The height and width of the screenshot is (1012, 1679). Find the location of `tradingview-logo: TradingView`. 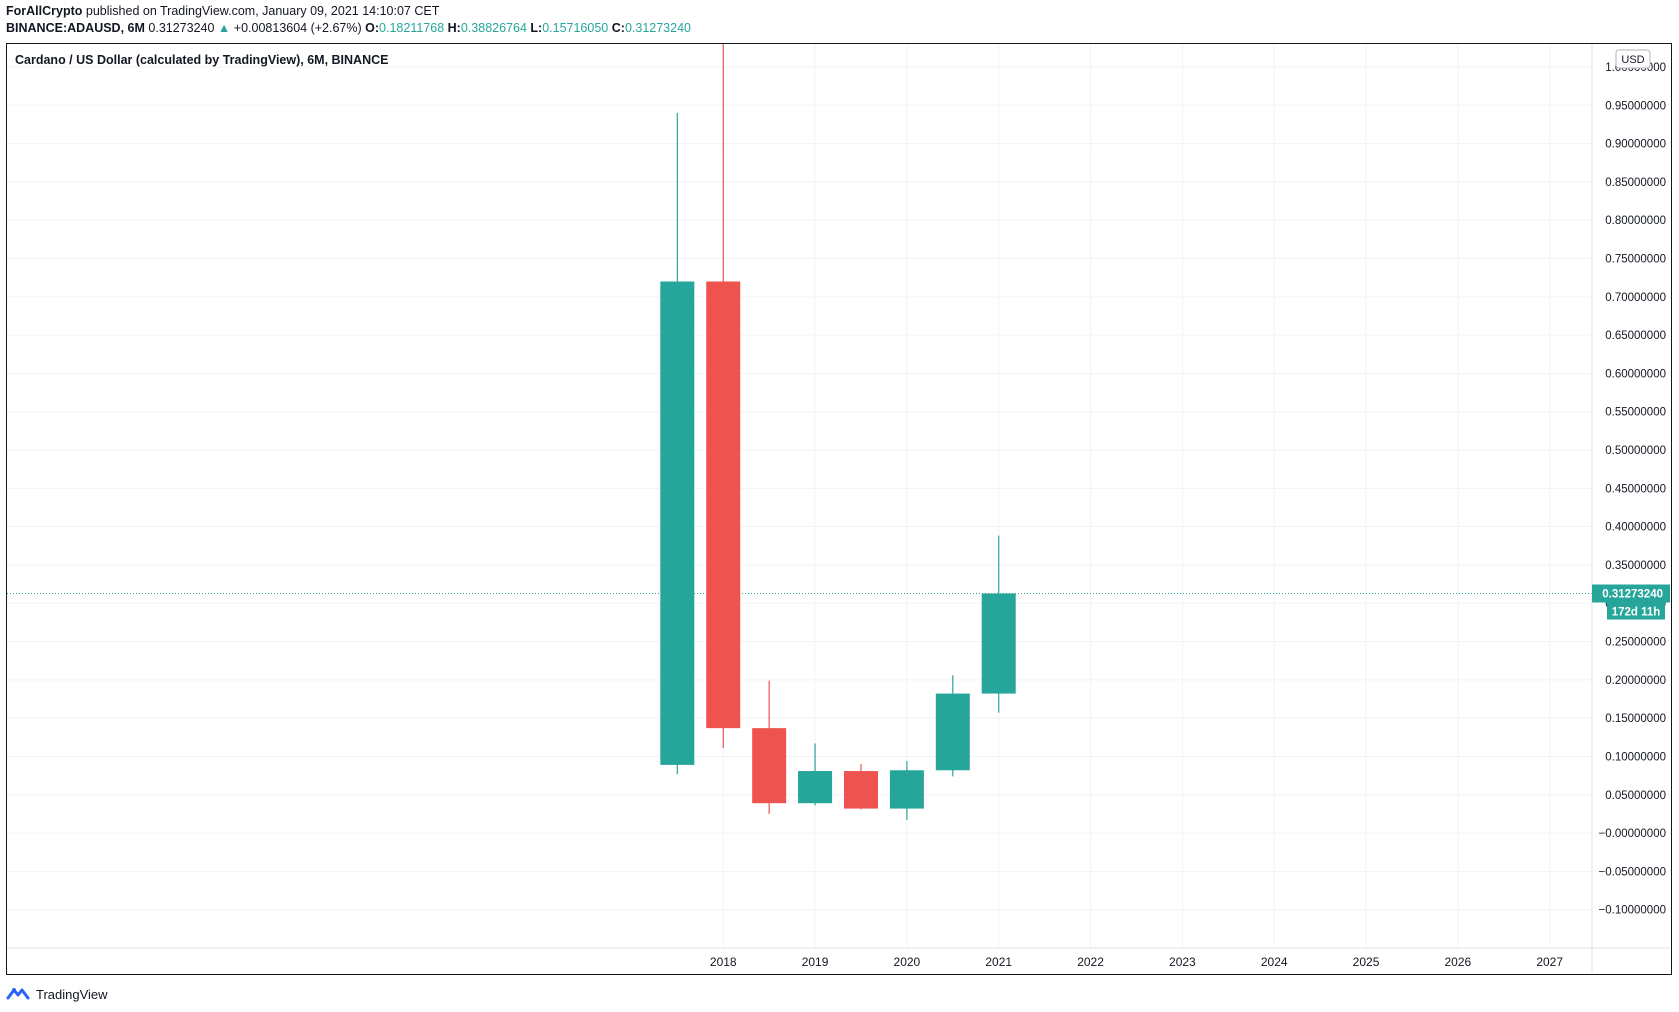

tradingview-logo: TradingView is located at coordinates (57, 994).